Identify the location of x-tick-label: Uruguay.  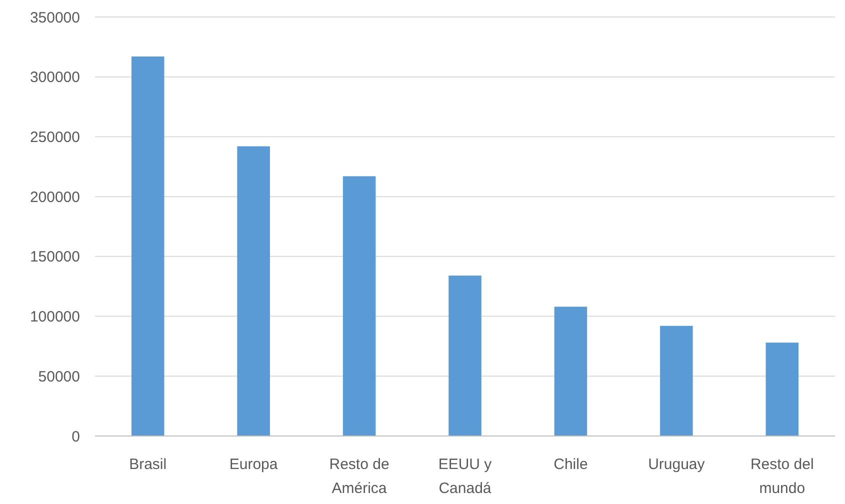
(677, 464).